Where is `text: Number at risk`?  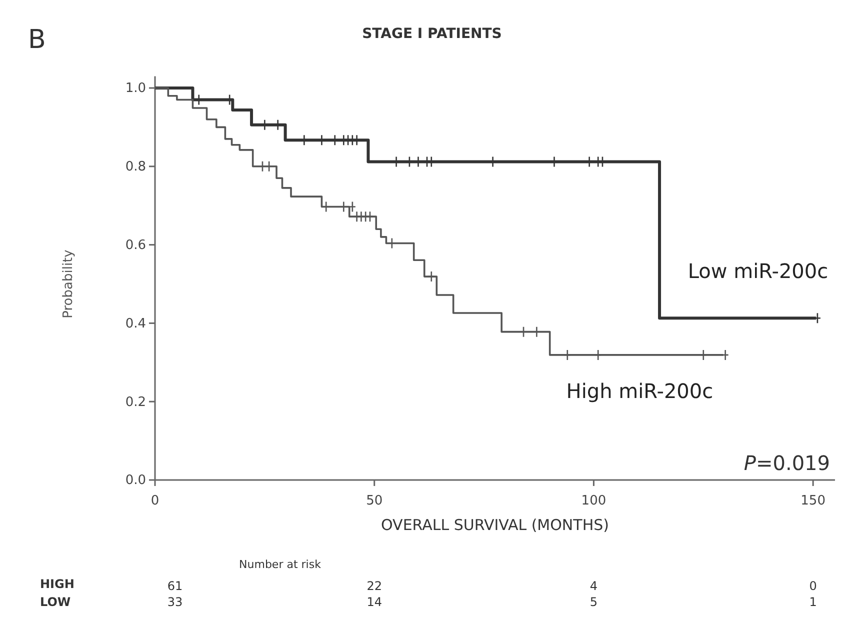 text: Number at risk is located at coordinates (280, 564).